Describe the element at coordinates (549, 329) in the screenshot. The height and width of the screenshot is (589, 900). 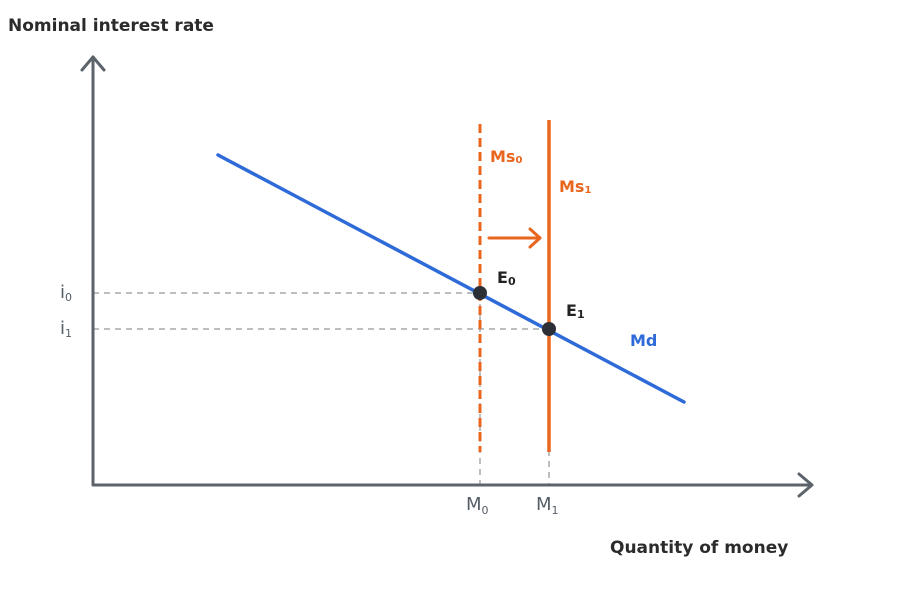
I see `equilibrium-point-e1` at that location.